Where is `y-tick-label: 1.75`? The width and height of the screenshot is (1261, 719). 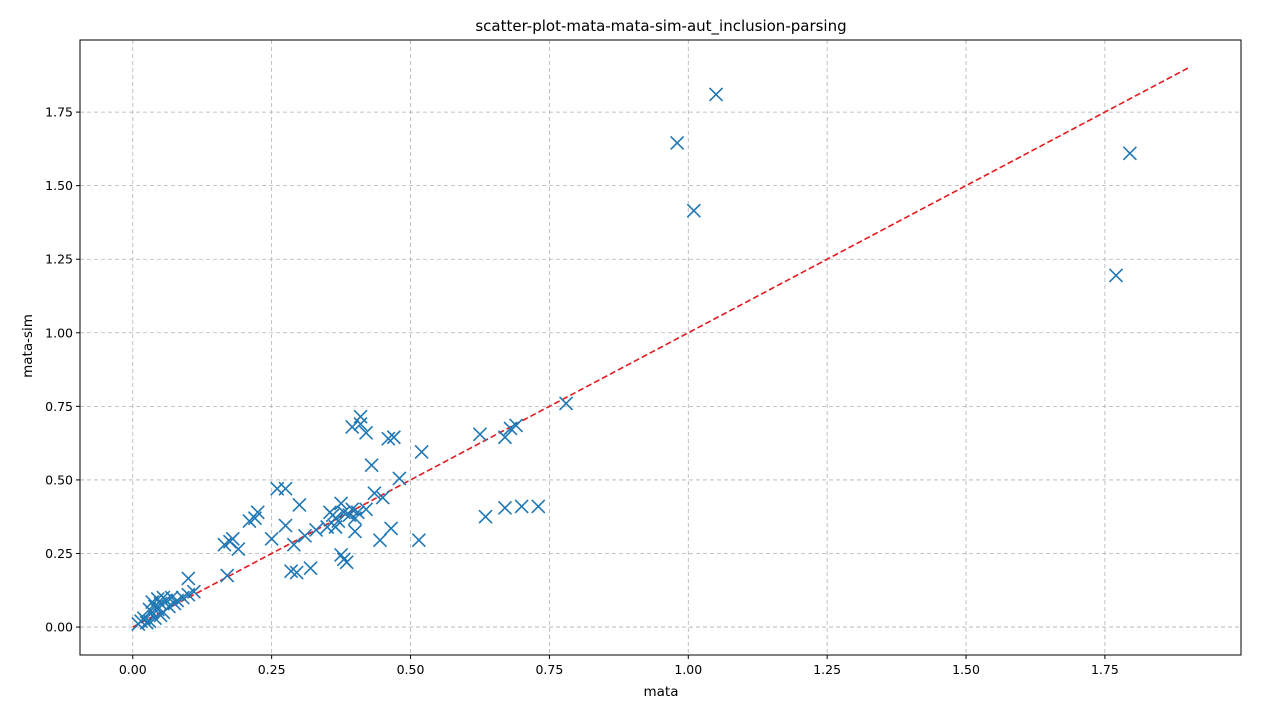 y-tick-label: 1.75 is located at coordinates (59, 112).